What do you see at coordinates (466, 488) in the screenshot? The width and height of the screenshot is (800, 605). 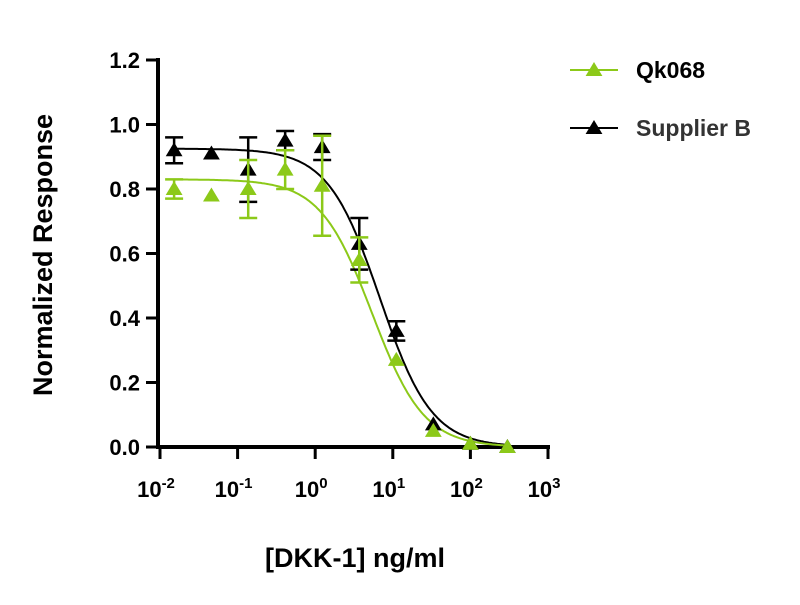 I see `x-tick-label: 10²` at bounding box center [466, 488].